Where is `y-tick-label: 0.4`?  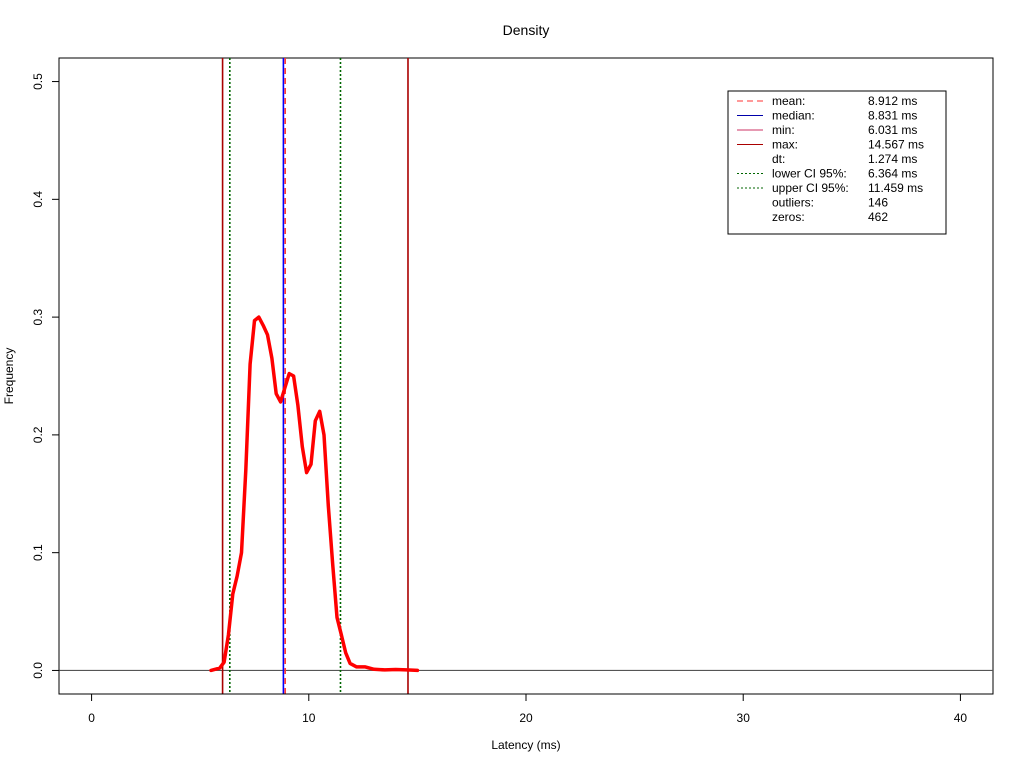 y-tick-label: 0.4 is located at coordinates (38, 199).